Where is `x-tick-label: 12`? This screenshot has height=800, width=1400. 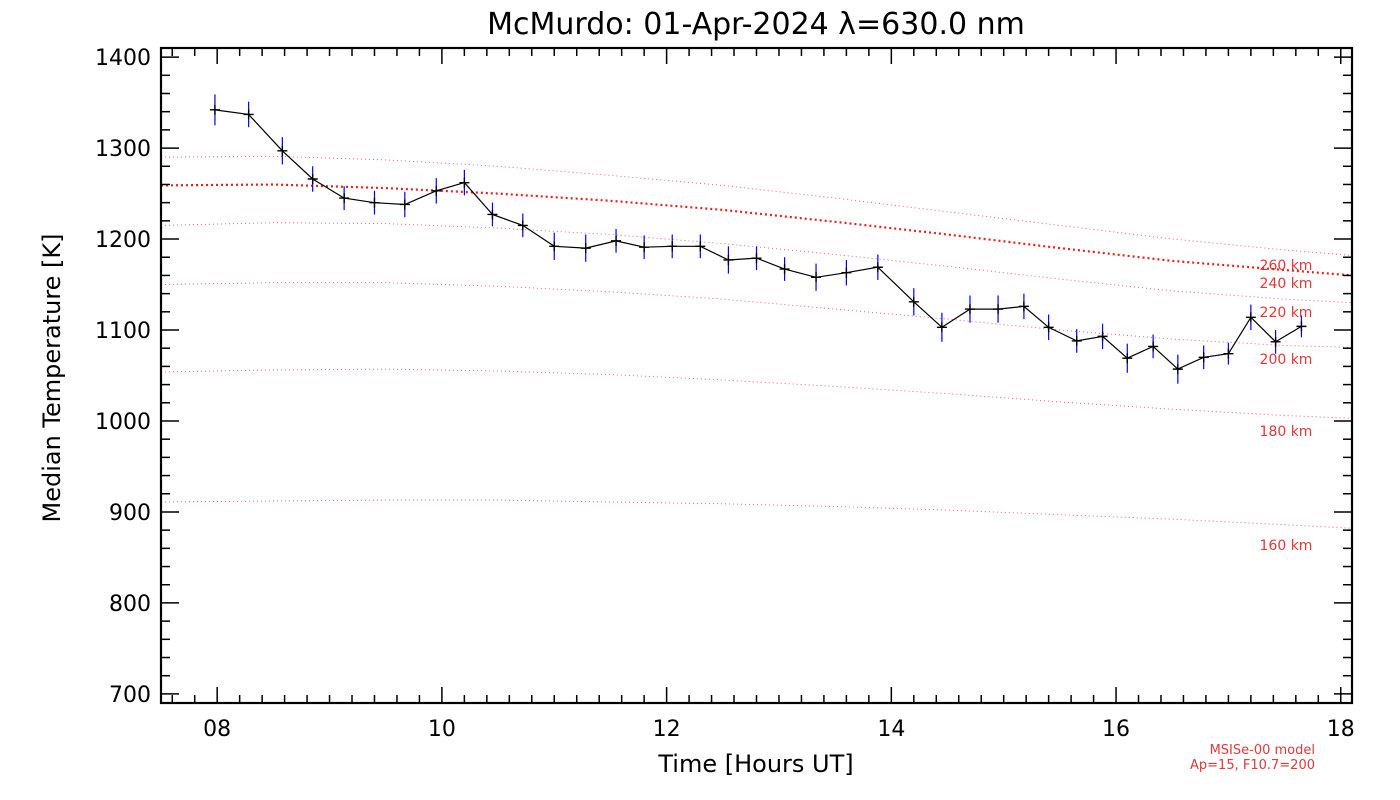 x-tick-label: 12 is located at coordinates (667, 729).